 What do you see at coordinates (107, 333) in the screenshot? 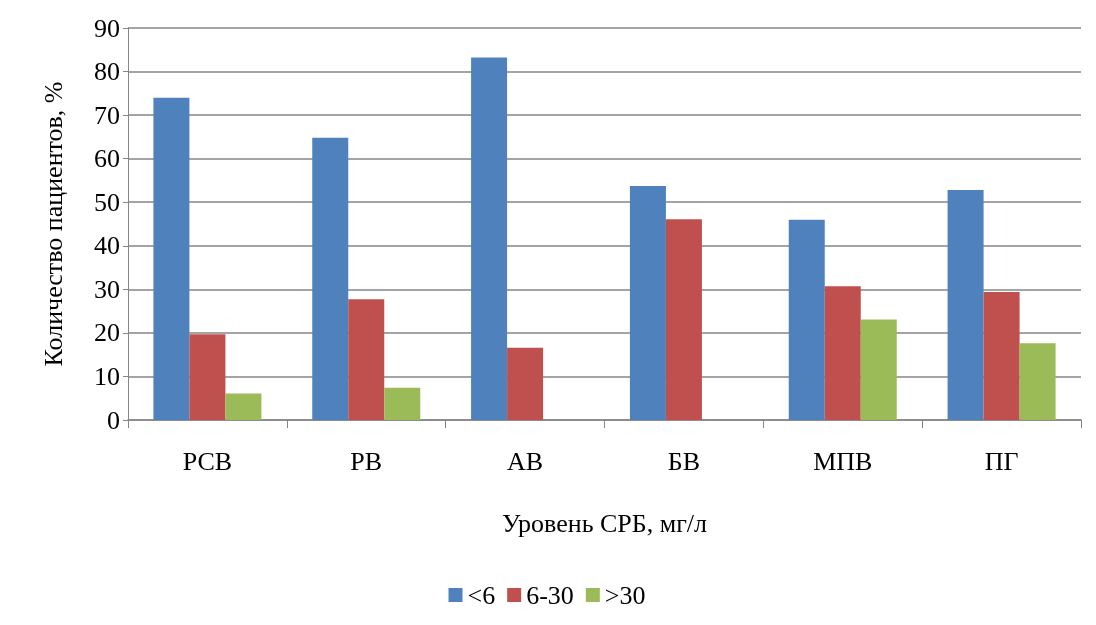
I see `y-tick-label: 20` at bounding box center [107, 333].